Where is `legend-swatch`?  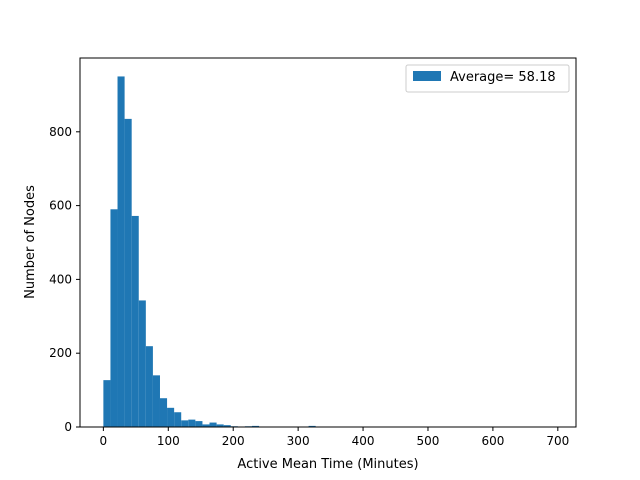
legend-swatch is located at coordinates (427, 76).